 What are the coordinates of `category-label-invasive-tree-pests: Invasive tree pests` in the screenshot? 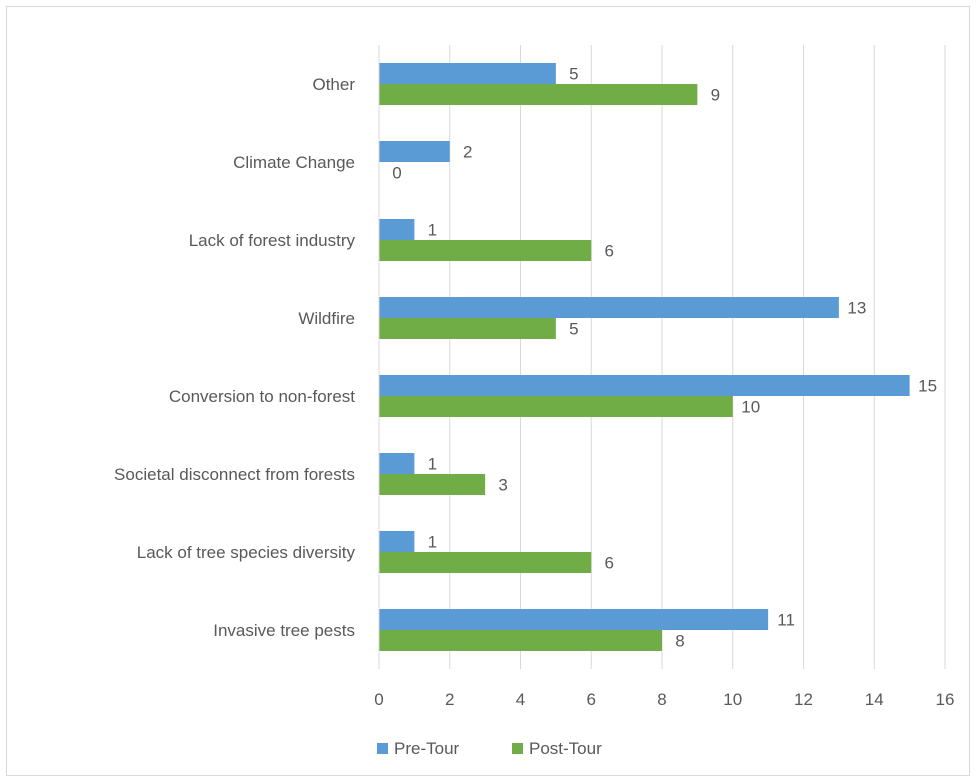 It's located at (284, 630).